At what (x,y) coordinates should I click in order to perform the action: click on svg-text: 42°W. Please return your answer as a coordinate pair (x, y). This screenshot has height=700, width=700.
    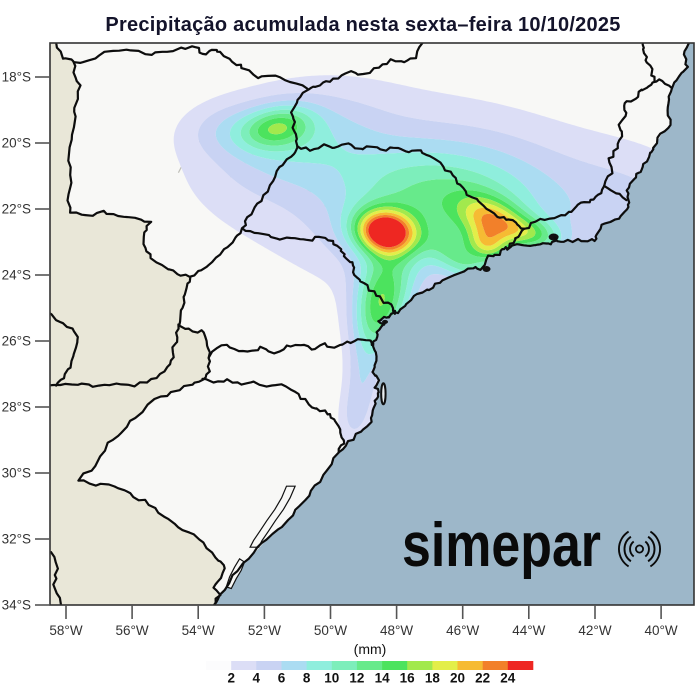
    Looking at the image, I should click on (594, 630).